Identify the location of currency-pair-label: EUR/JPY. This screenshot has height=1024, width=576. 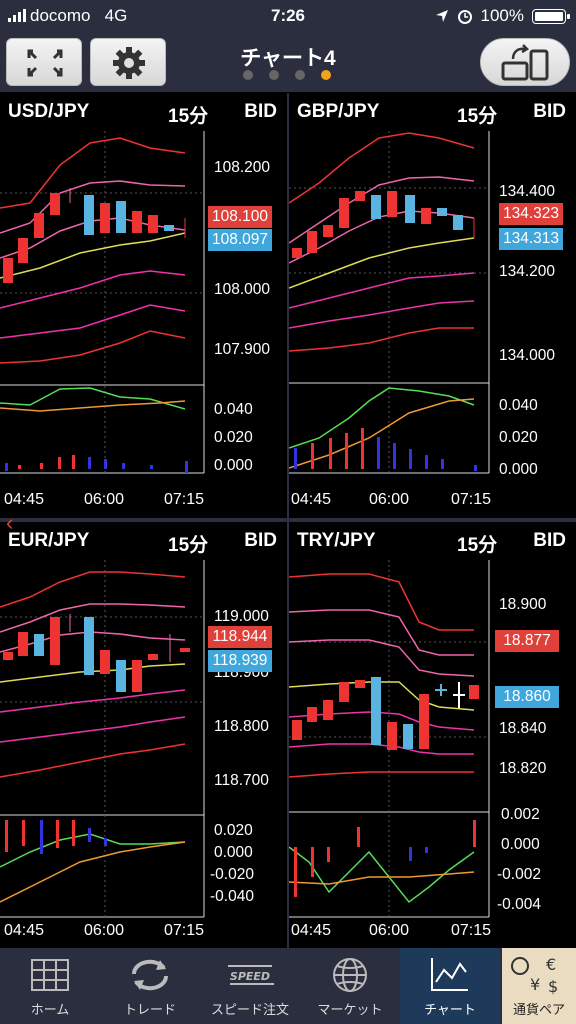
(49, 540).